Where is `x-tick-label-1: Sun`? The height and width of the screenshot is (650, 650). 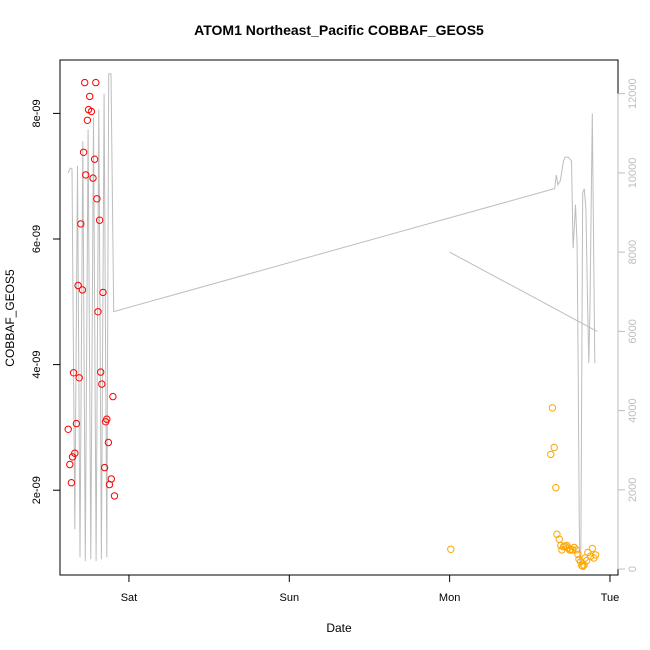
x-tick-label-1: Sun is located at coordinates (290, 598).